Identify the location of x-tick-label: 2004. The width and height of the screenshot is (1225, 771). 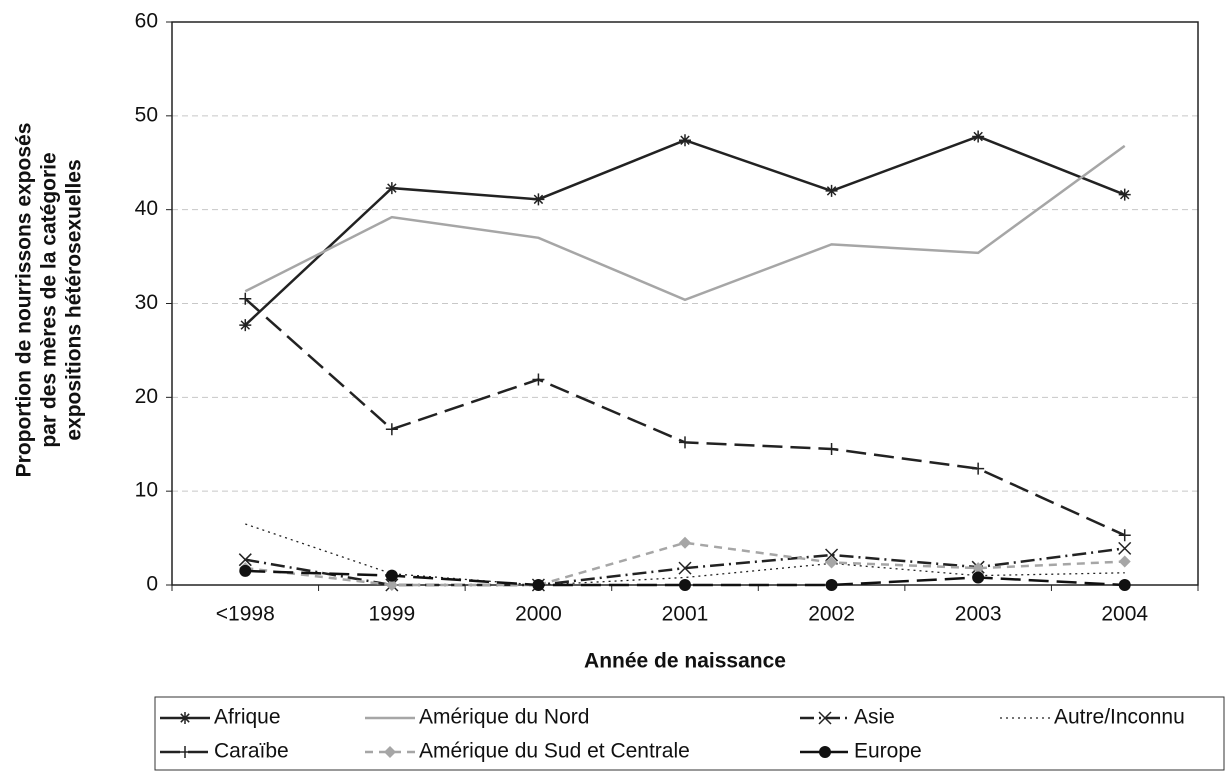
(1124, 614).